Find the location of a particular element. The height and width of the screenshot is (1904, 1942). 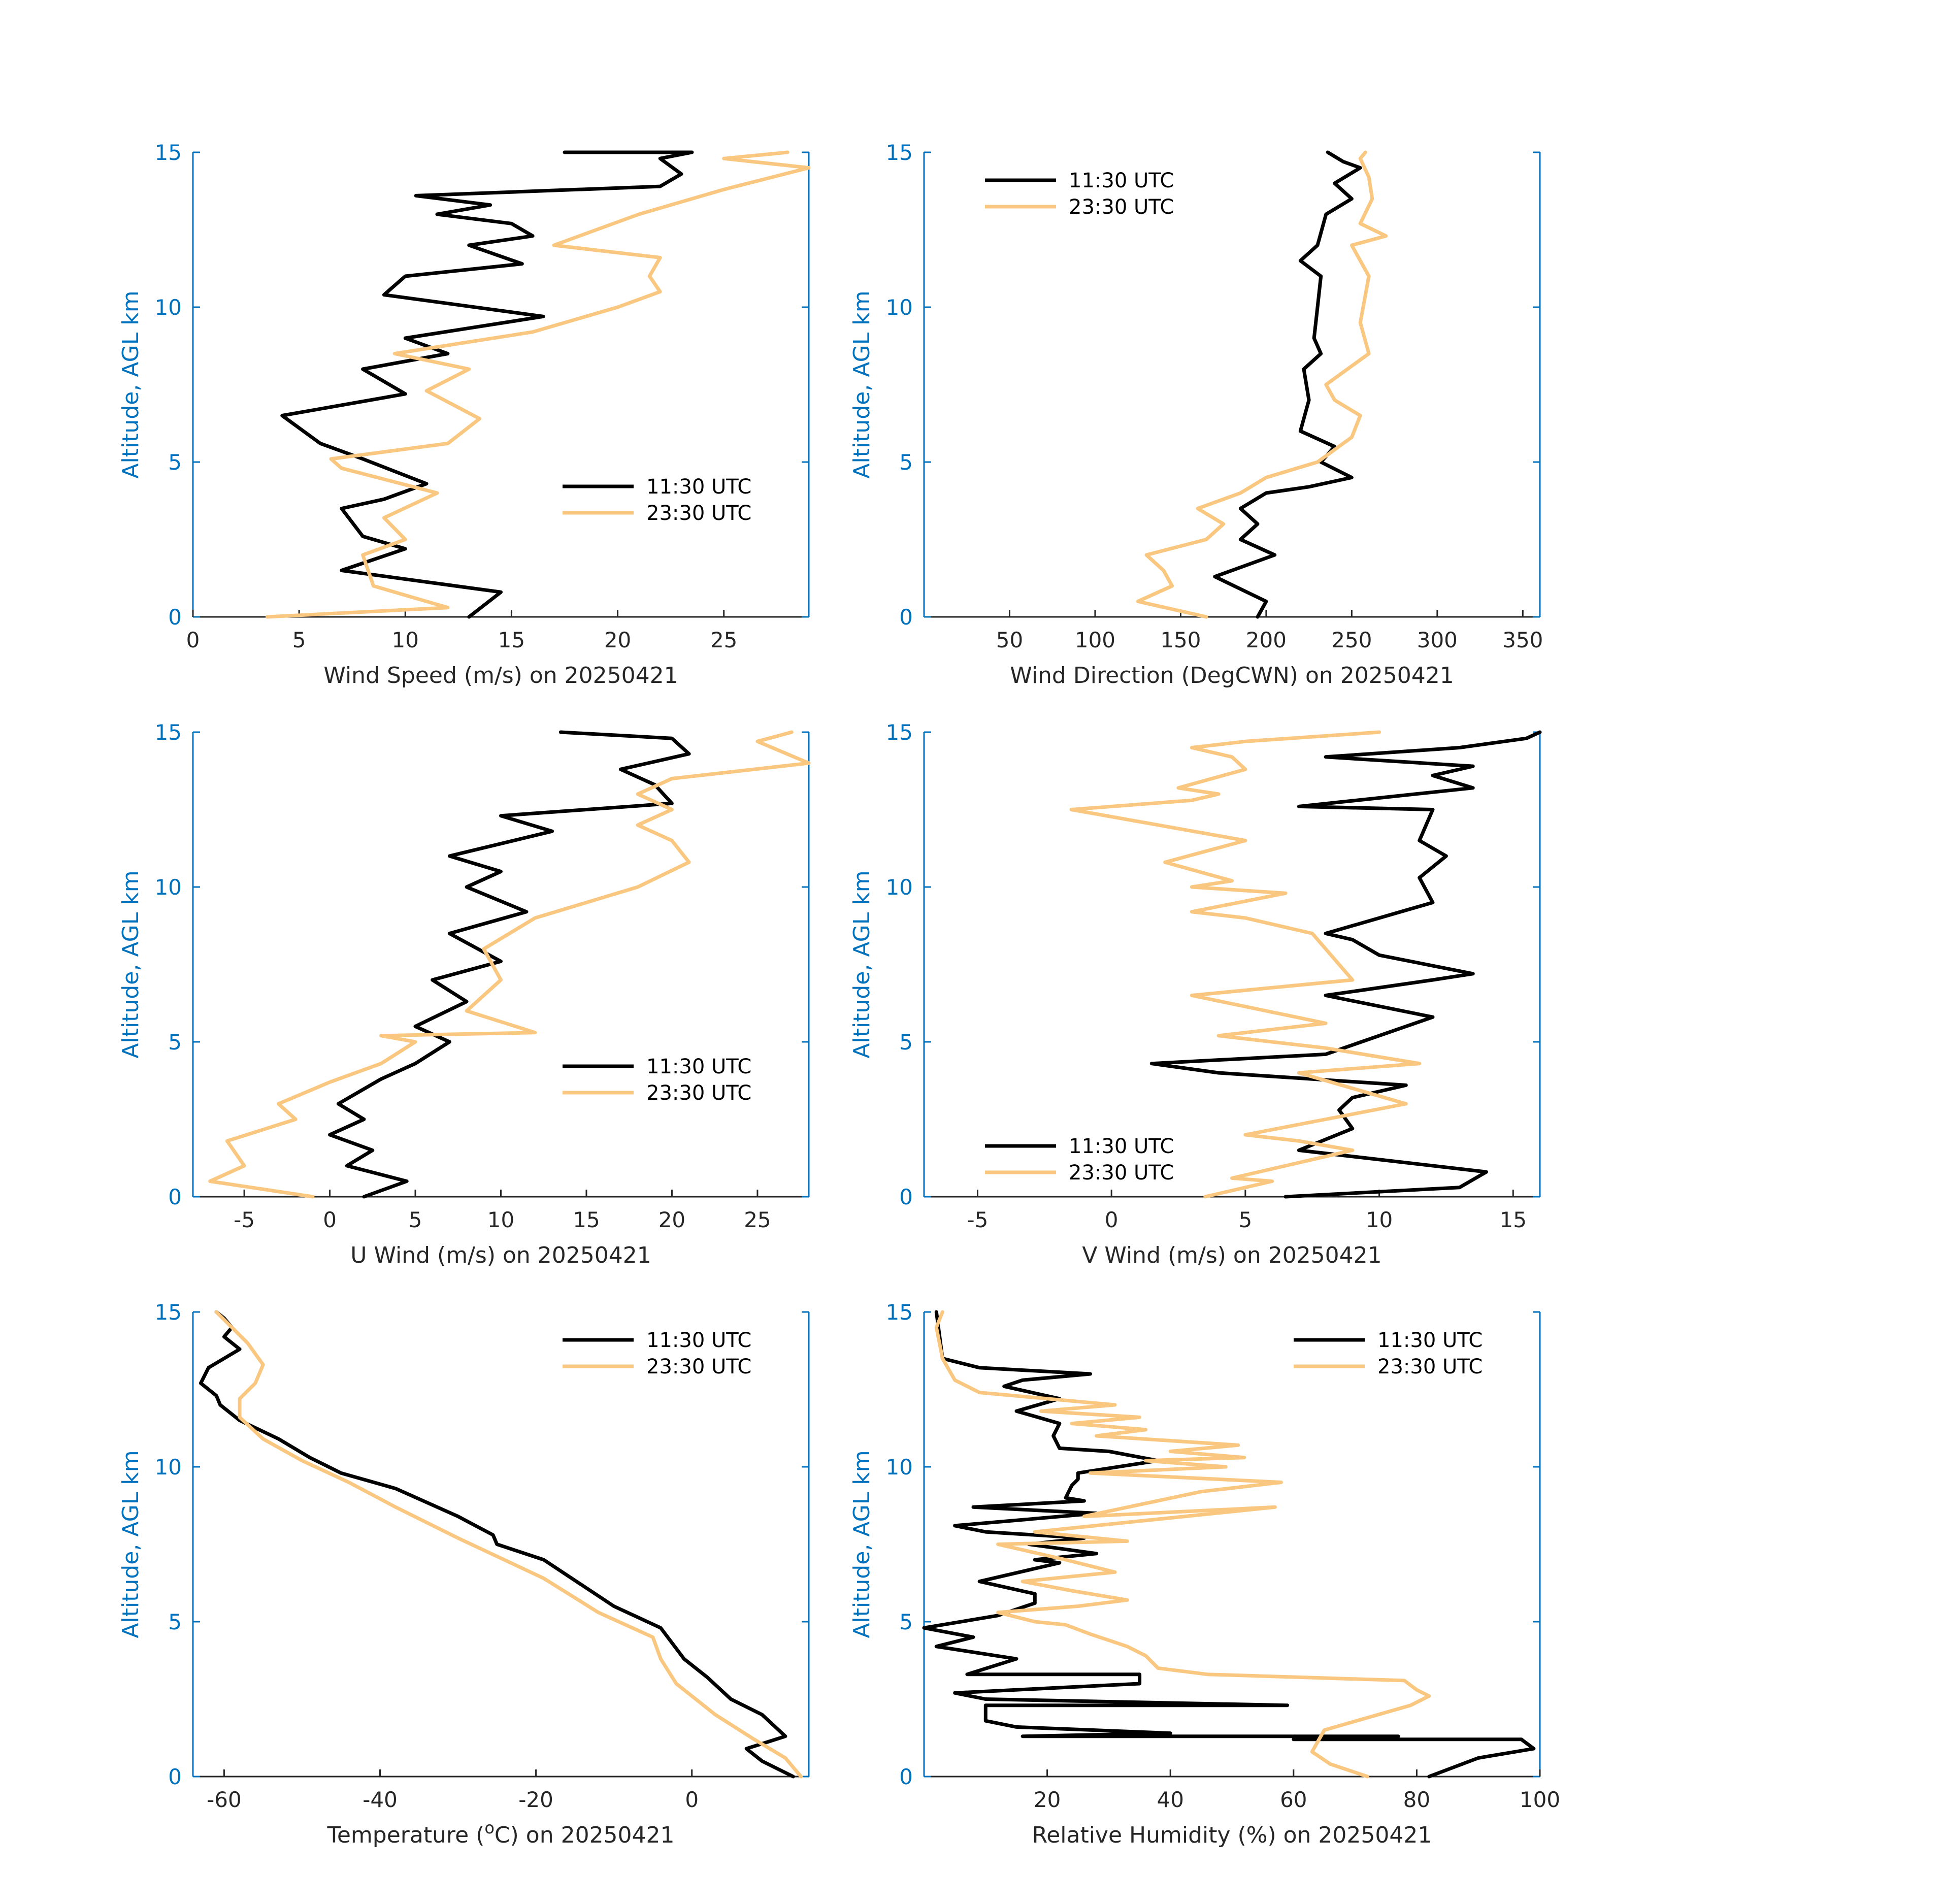

x-tick-label: 80 is located at coordinates (1416, 1800).